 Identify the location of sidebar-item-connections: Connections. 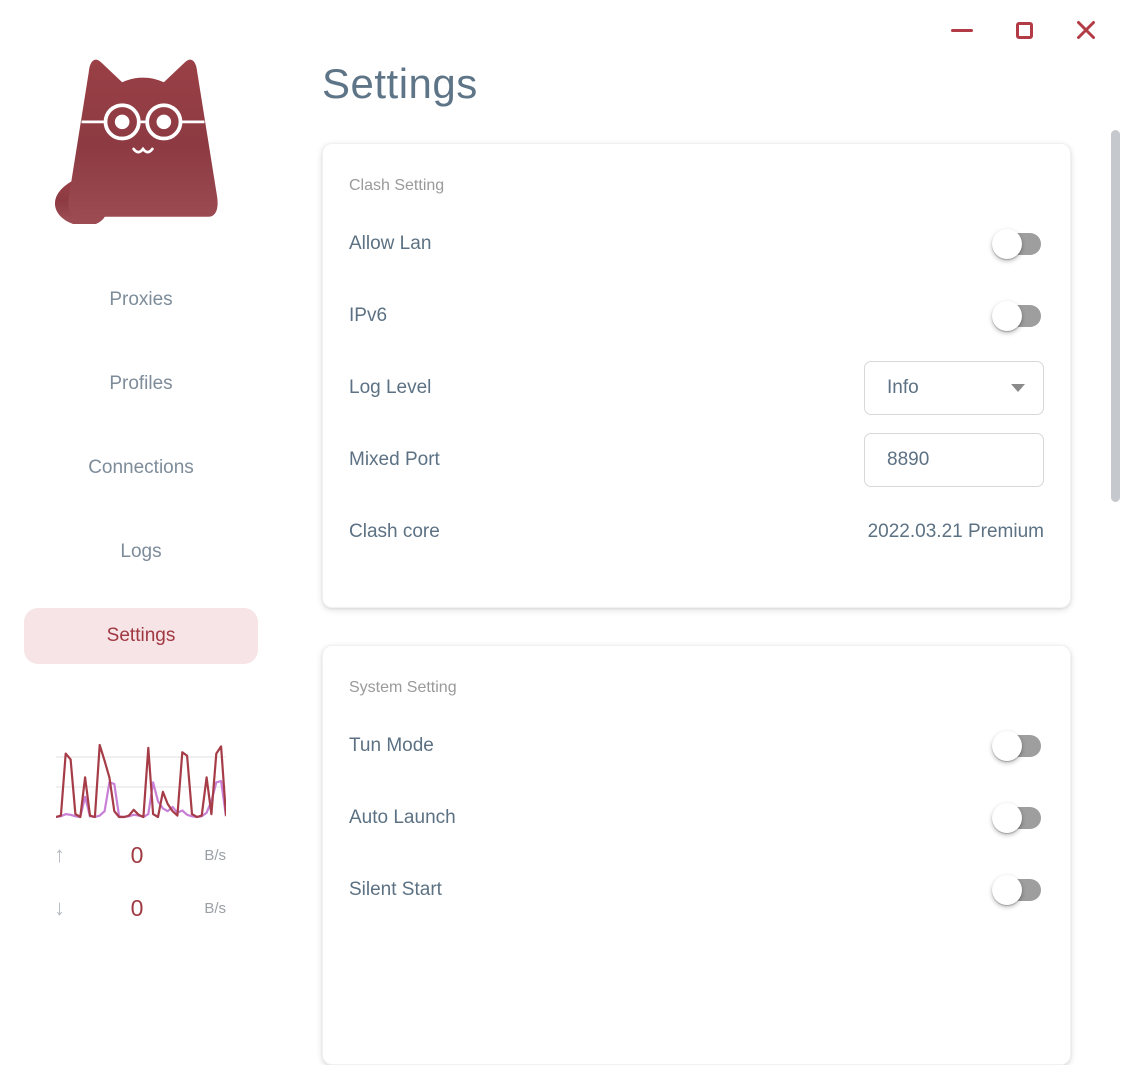
(141, 467).